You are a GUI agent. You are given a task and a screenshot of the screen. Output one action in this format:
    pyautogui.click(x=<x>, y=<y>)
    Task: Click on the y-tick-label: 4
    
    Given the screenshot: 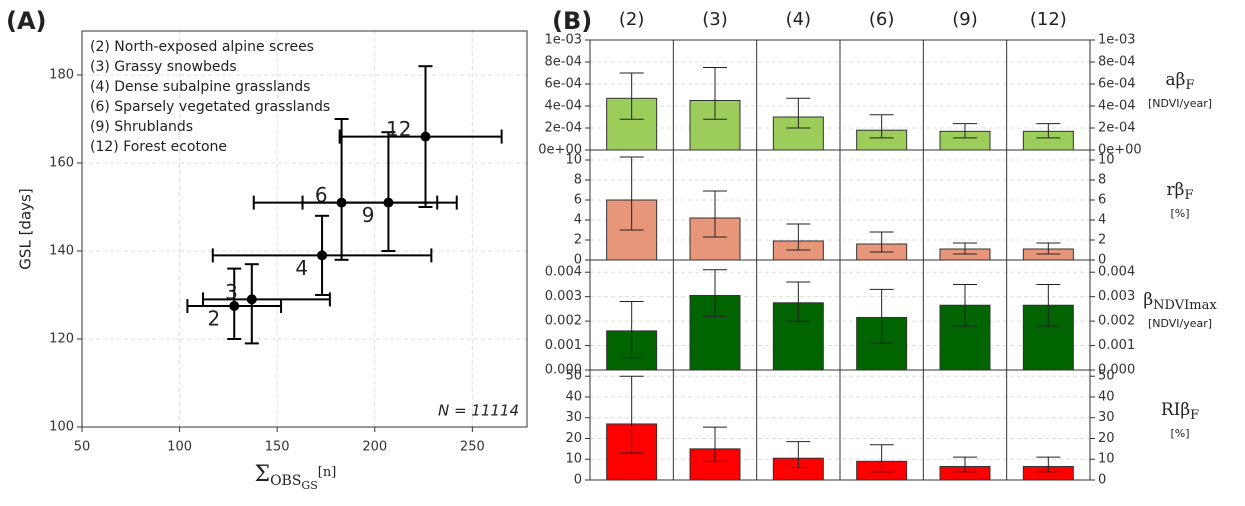 What is the action you would take?
    pyautogui.click(x=578, y=220)
    